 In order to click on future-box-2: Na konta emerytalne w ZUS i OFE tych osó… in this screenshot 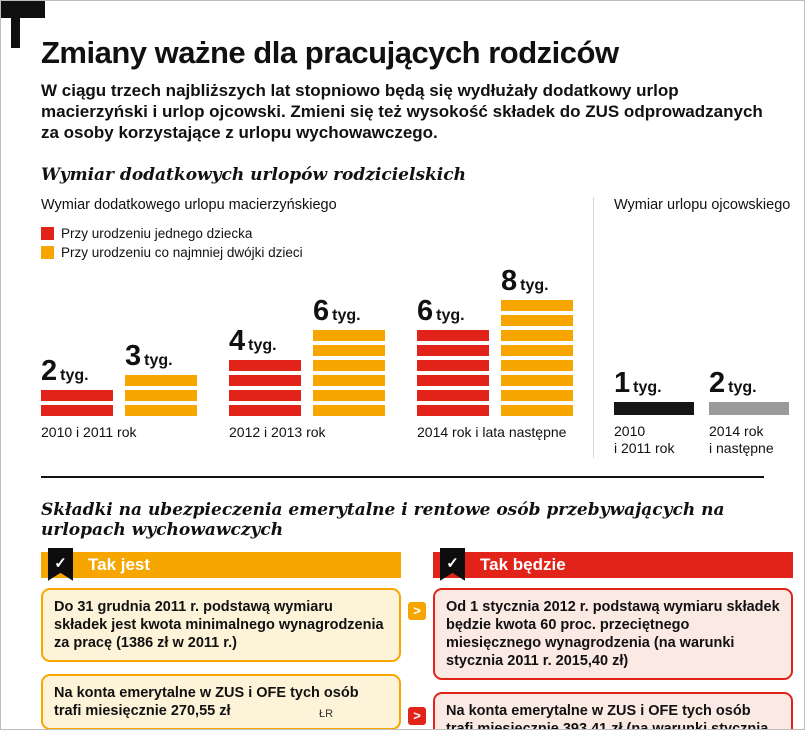, I will do `click(613, 710)`.